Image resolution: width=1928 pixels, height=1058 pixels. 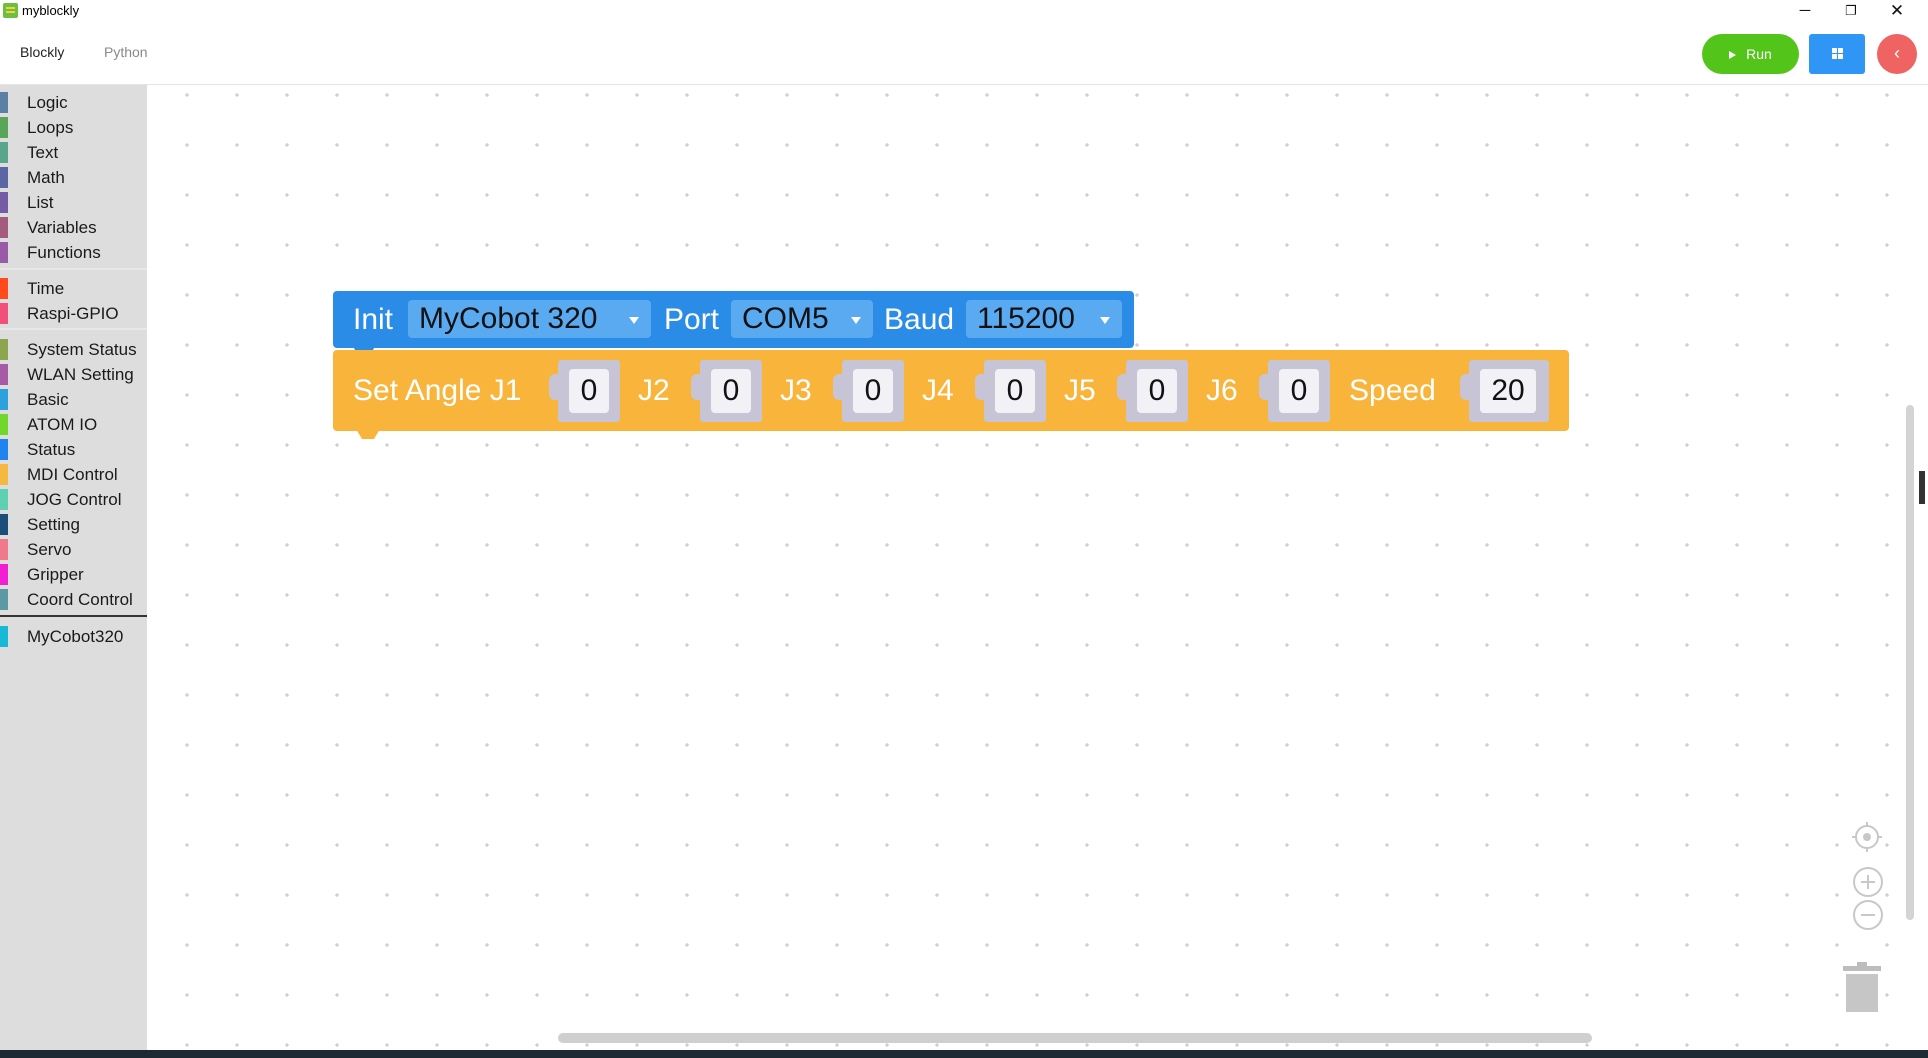 I want to click on minimize-button: ─, so click(x=1805, y=10).